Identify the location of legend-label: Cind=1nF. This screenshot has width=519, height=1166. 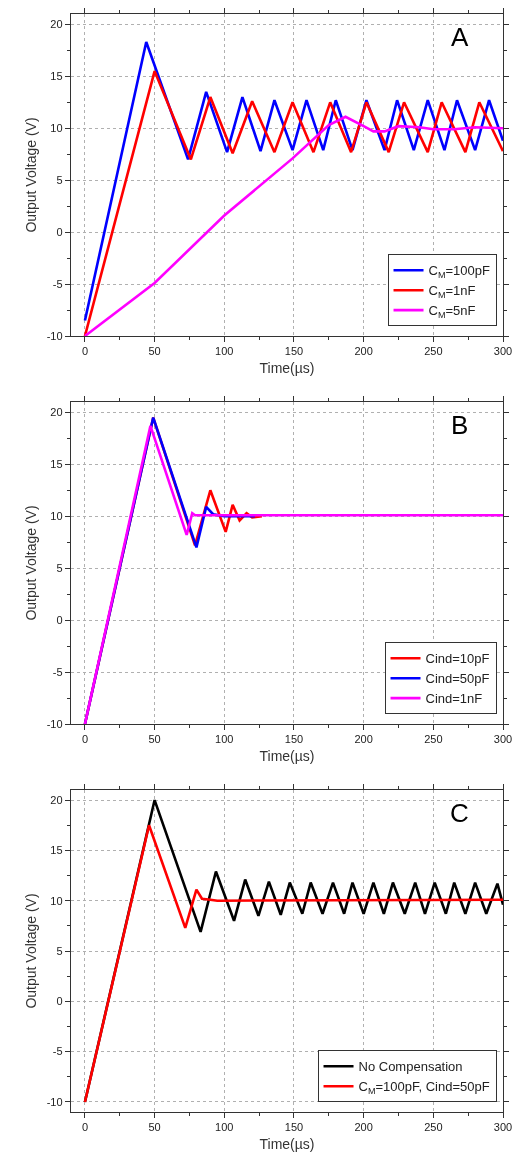
(454, 699).